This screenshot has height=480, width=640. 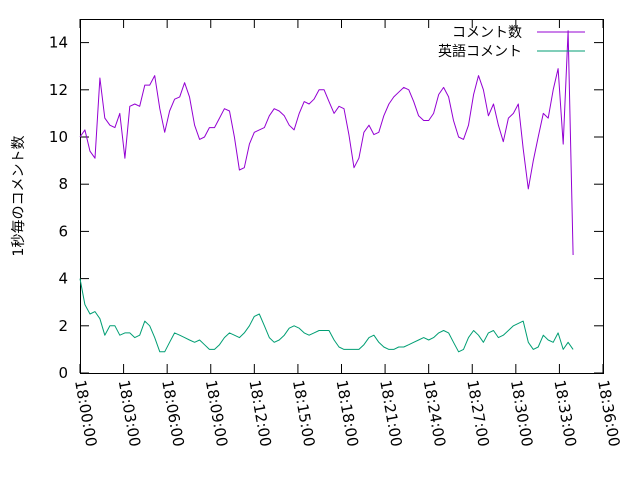 What do you see at coordinates (303, 413) in the screenshot?
I see `x-tick-label: 18:15:00` at bounding box center [303, 413].